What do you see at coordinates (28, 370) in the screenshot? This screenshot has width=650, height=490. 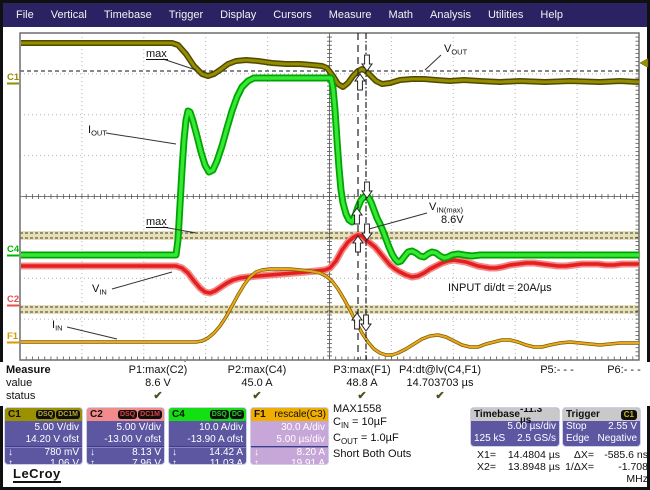 I see `measure-label: Measure` at bounding box center [28, 370].